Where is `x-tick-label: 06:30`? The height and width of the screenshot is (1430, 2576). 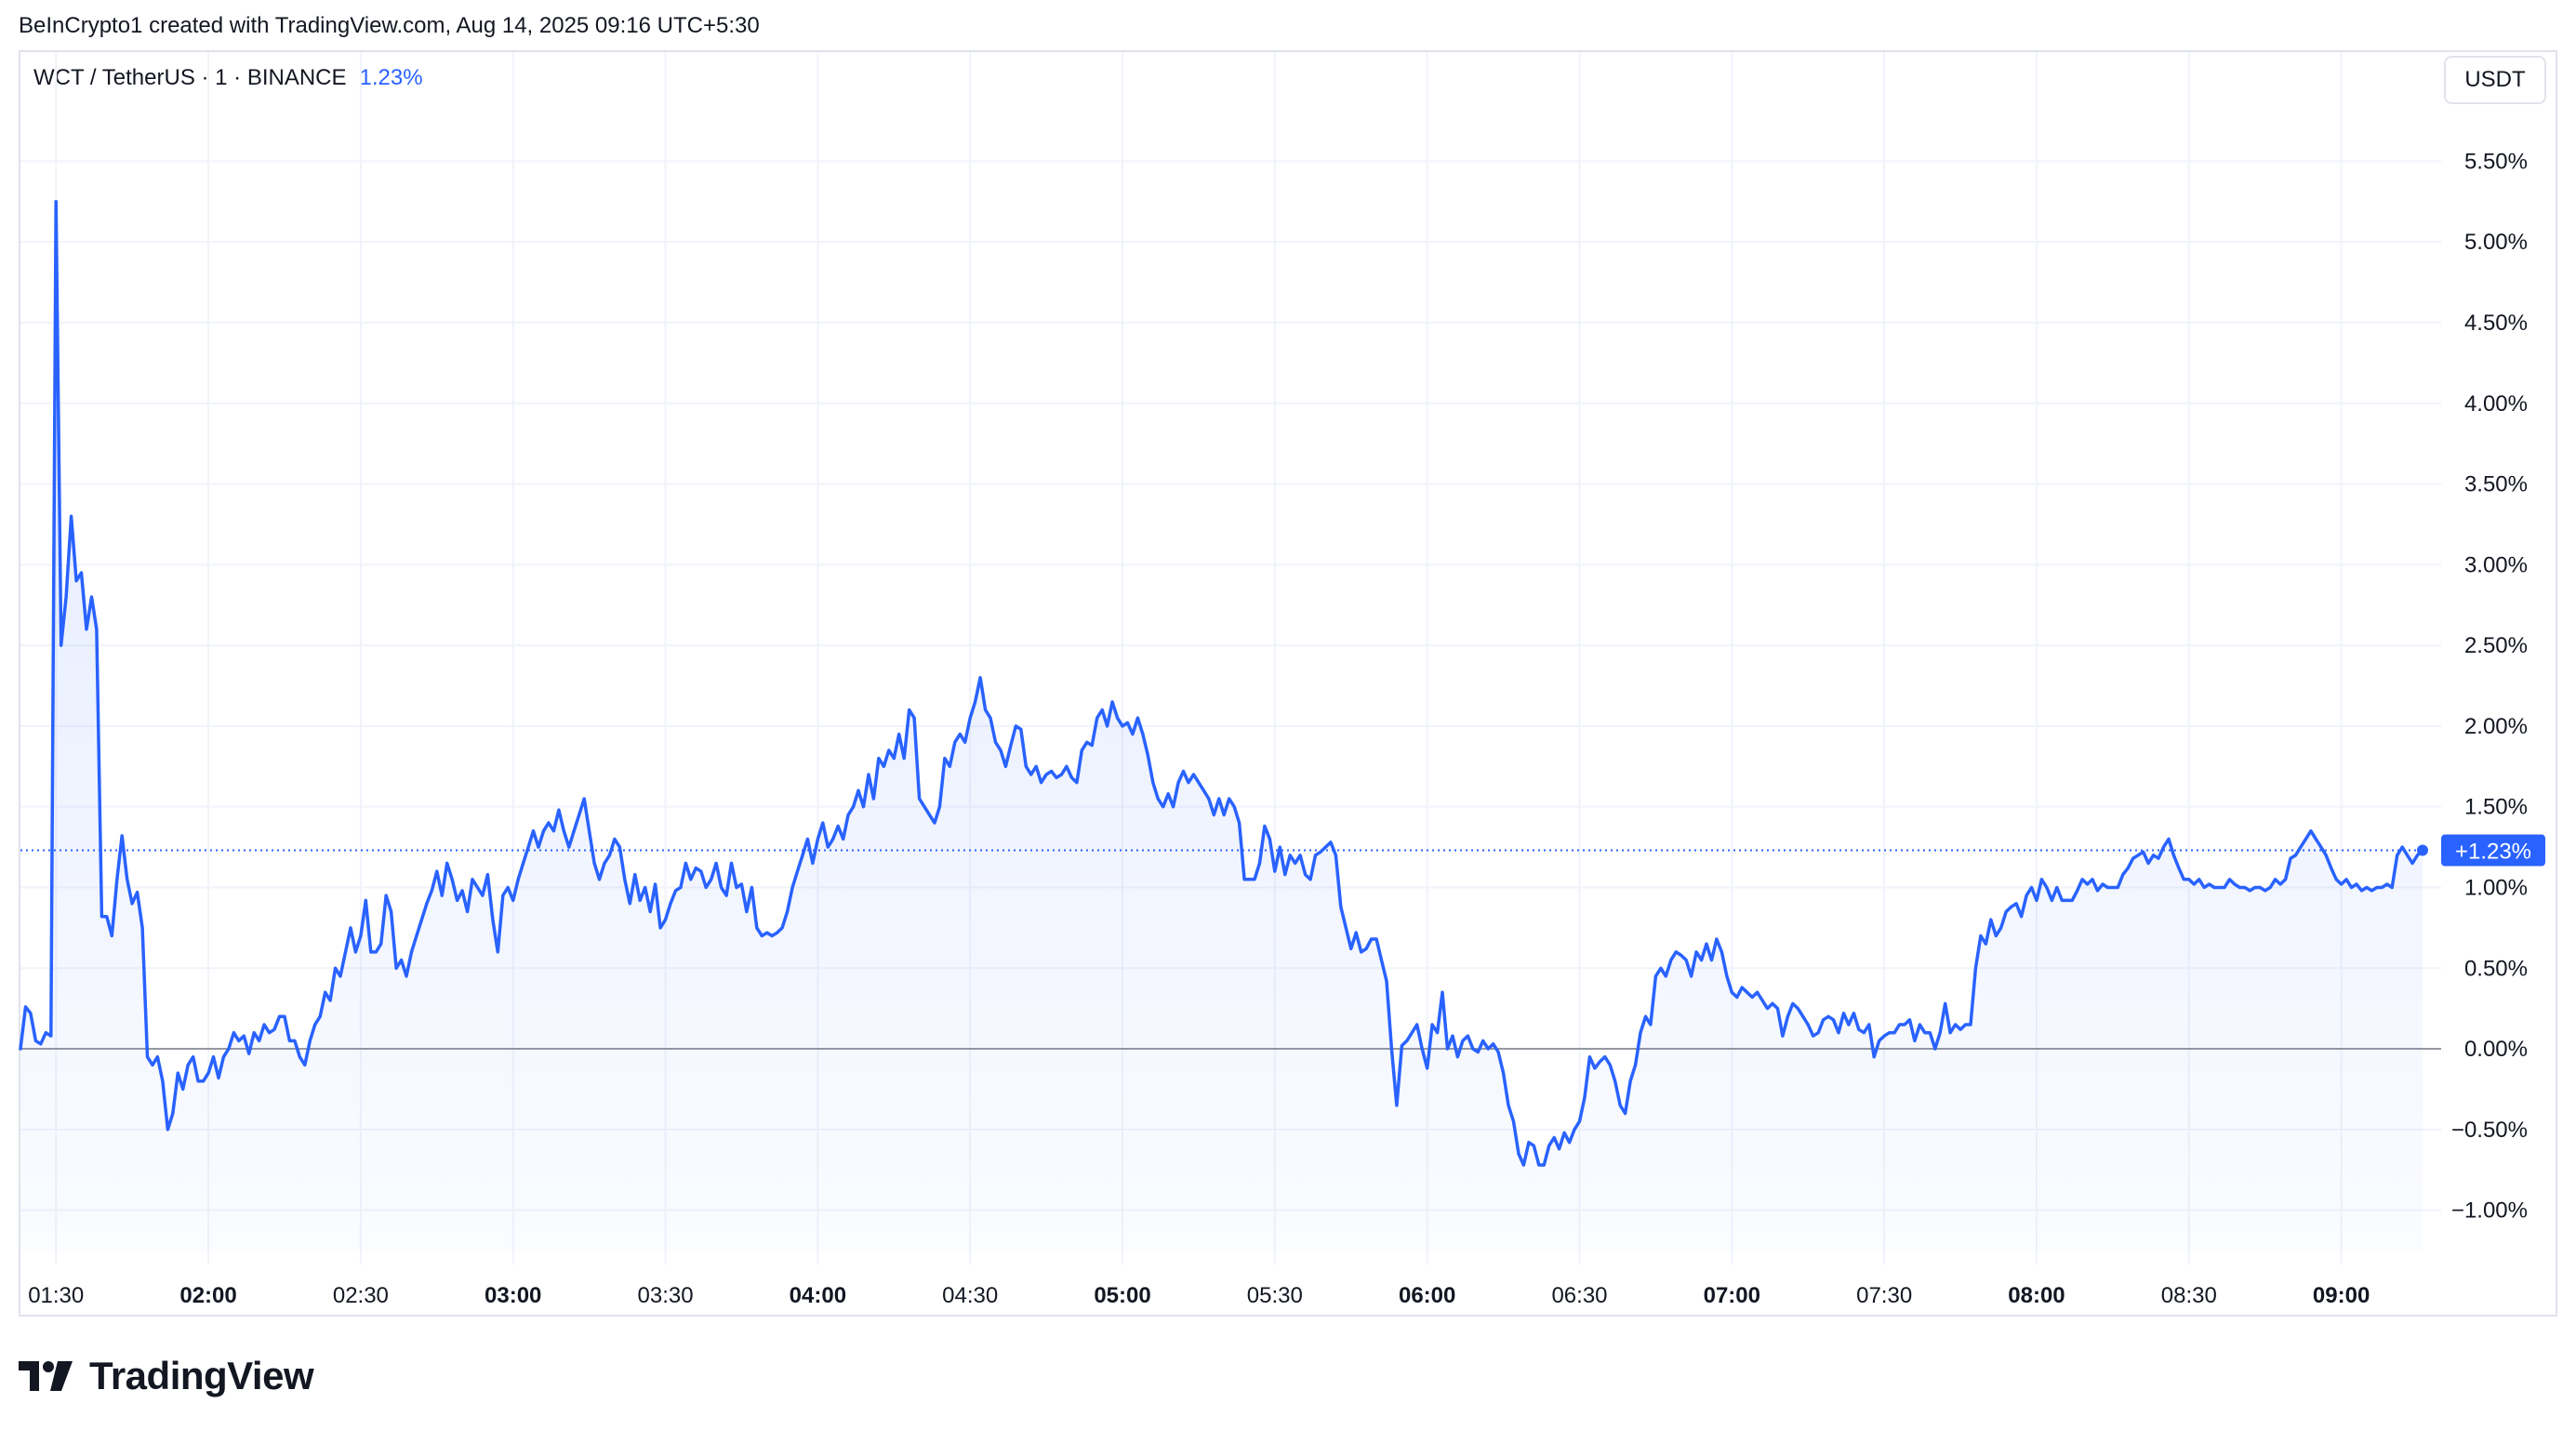 x-tick-label: 06:30 is located at coordinates (1579, 1295).